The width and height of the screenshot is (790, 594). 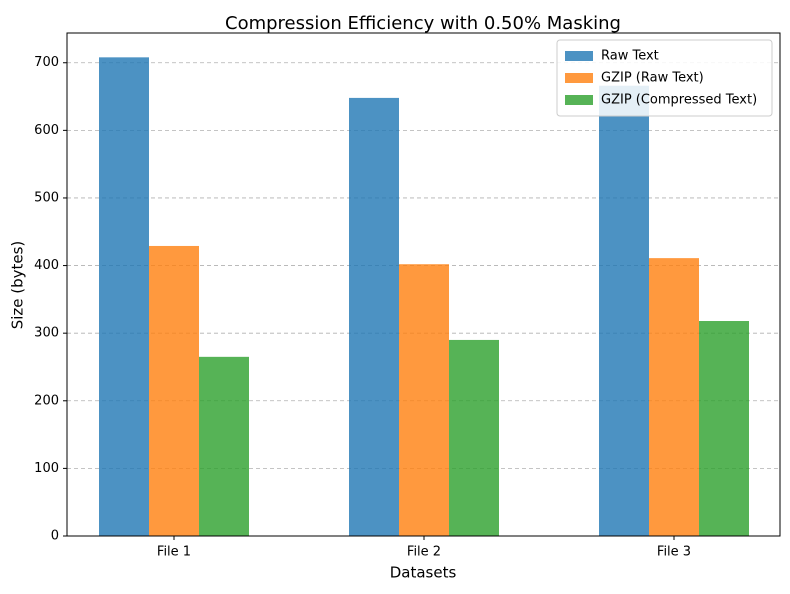 I want to click on x-tick-label: File 3, so click(x=674, y=552).